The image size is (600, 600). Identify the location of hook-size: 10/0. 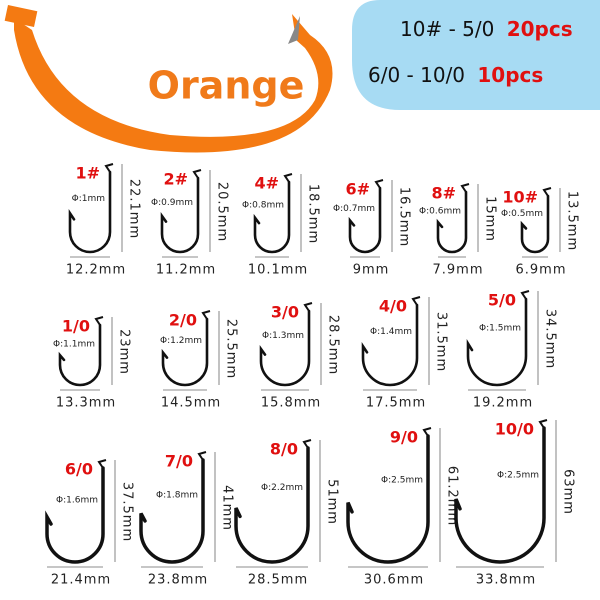
(514, 429).